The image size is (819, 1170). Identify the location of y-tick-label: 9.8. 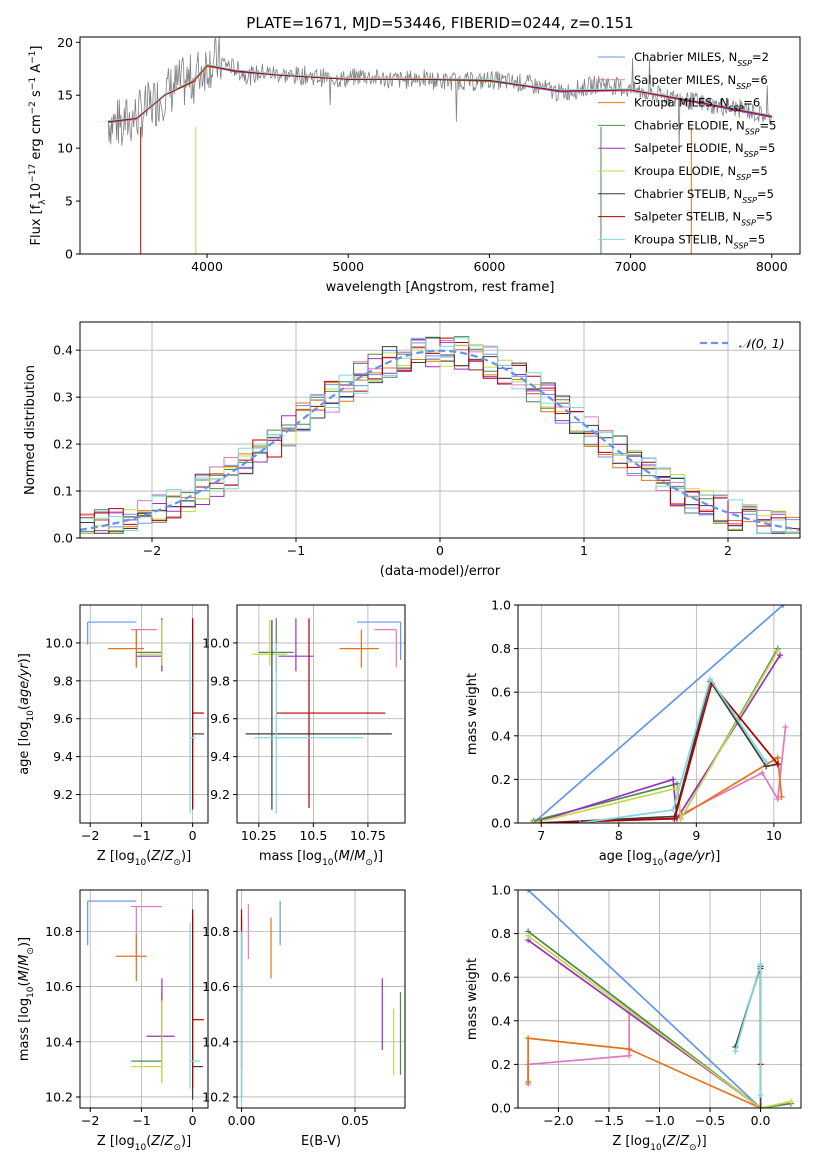
(63, 680).